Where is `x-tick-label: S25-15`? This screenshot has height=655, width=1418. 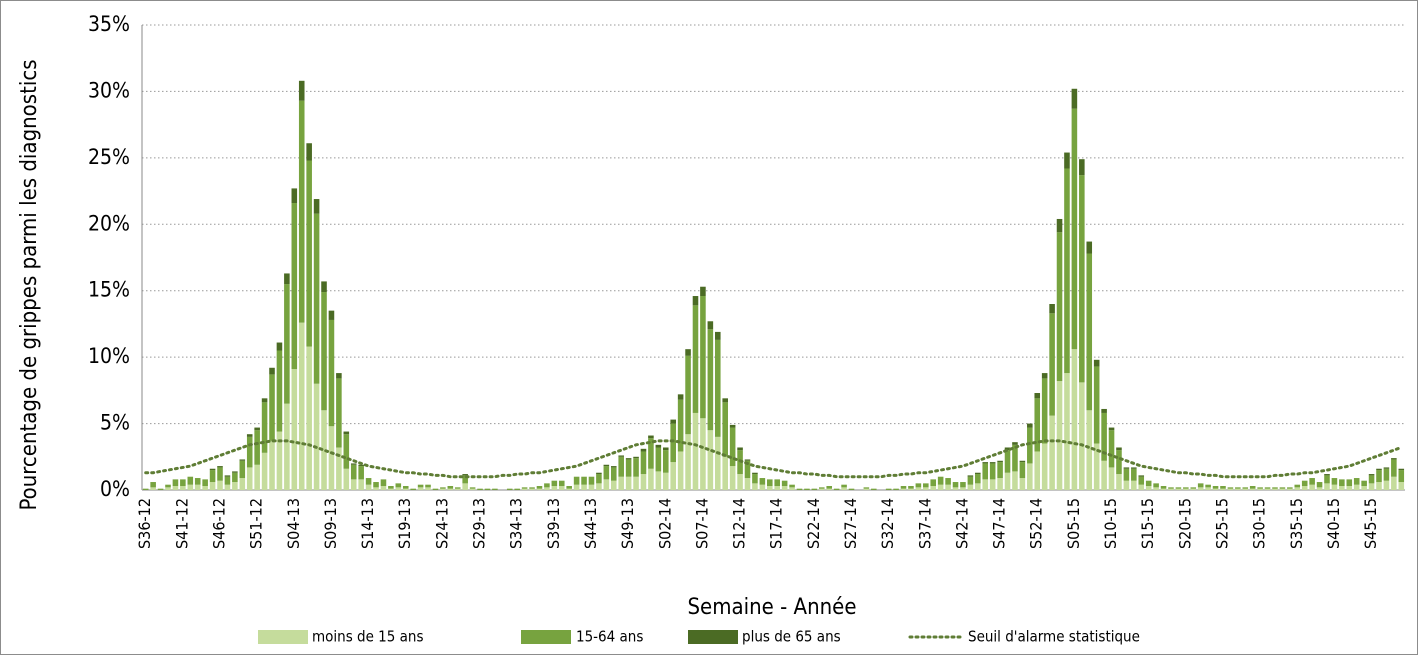 x-tick-label: S25-15 is located at coordinates (1221, 523).